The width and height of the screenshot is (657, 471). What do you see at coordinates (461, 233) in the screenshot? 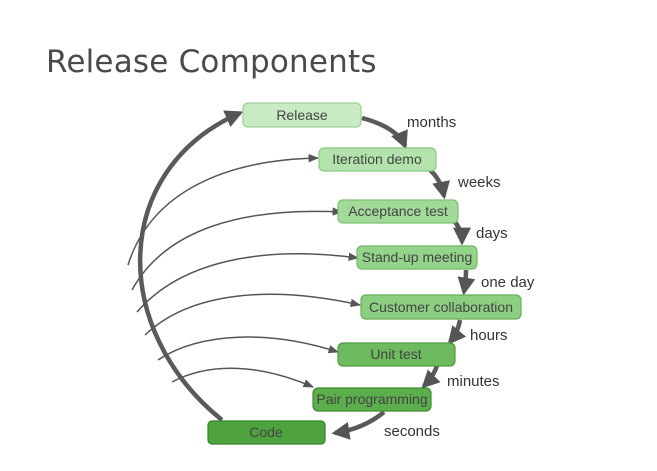
I see `step-arrow-acceptance-to-standup` at bounding box center [461, 233].